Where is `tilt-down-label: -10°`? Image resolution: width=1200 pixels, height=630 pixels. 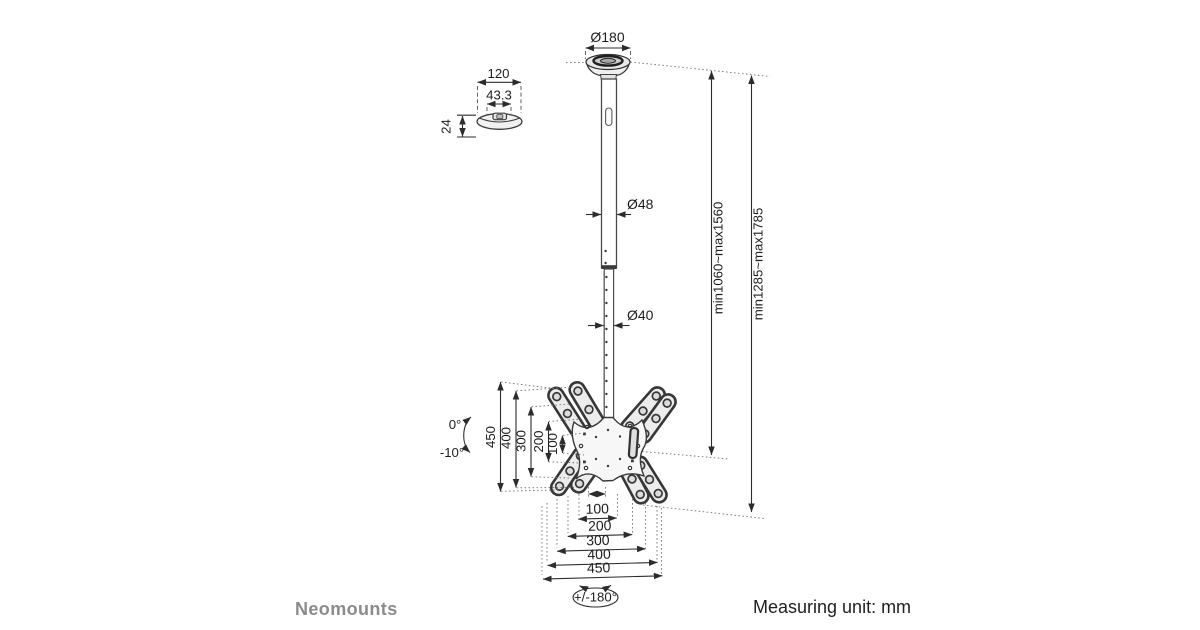
tilt-down-label: -10° is located at coordinates (452, 452).